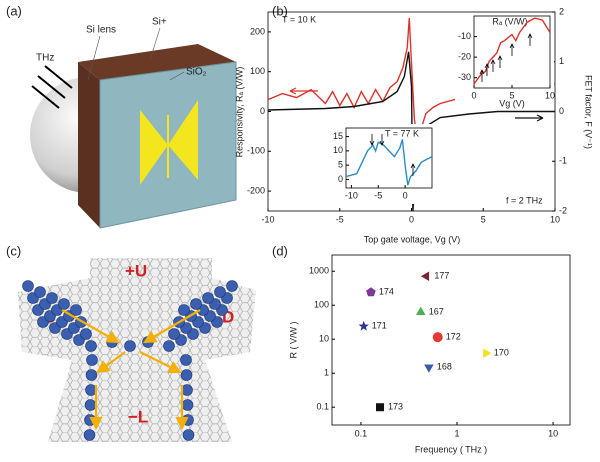 Image resolution: width=600 pixels, height=462 pixels. Describe the element at coordinates (379, 326) in the screenshot. I see `point-label: 171` at that location.